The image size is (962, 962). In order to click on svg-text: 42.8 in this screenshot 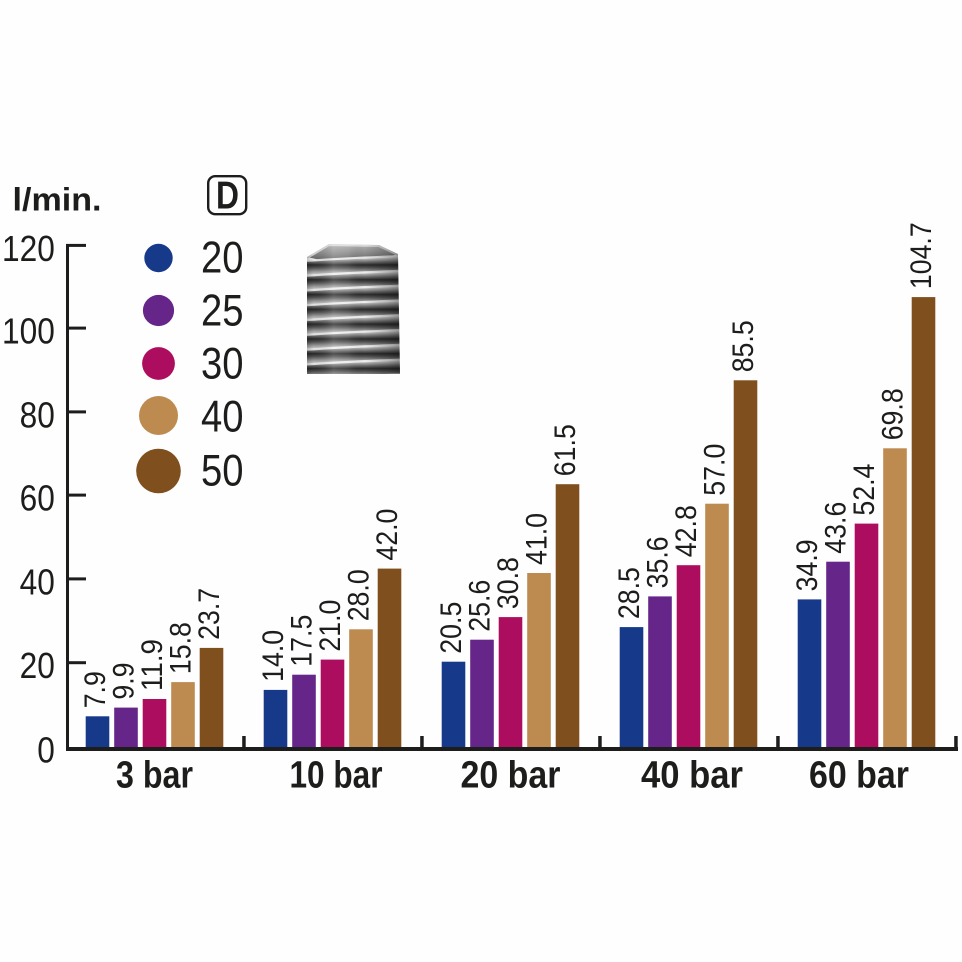, I will do `click(686, 531)`.